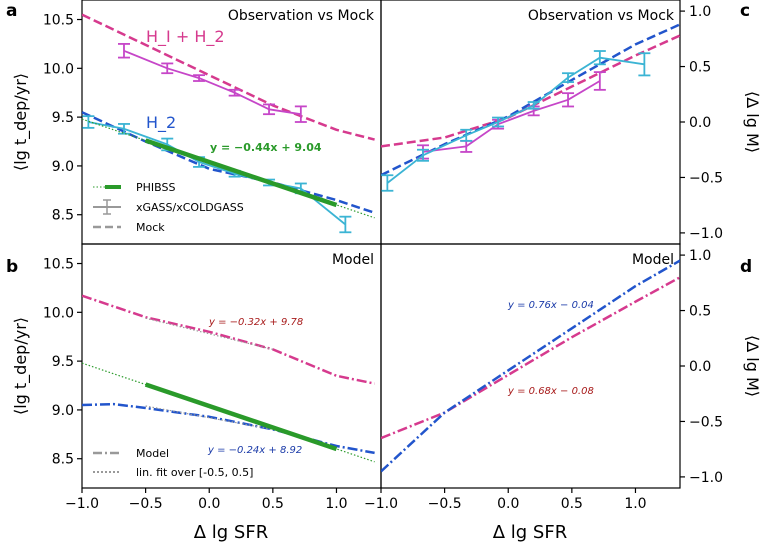 The width and height of the screenshot is (763, 547). Describe the element at coordinates (653, 260) in the screenshot. I see `panel-d-title: Model` at that location.